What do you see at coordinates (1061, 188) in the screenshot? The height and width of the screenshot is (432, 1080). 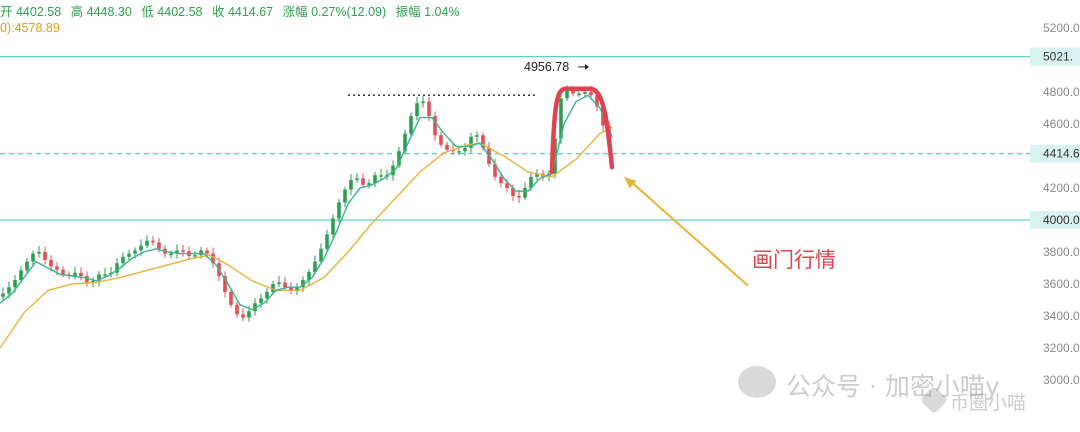 I see `y-axis-tick-label: 4200.0` at bounding box center [1061, 188].